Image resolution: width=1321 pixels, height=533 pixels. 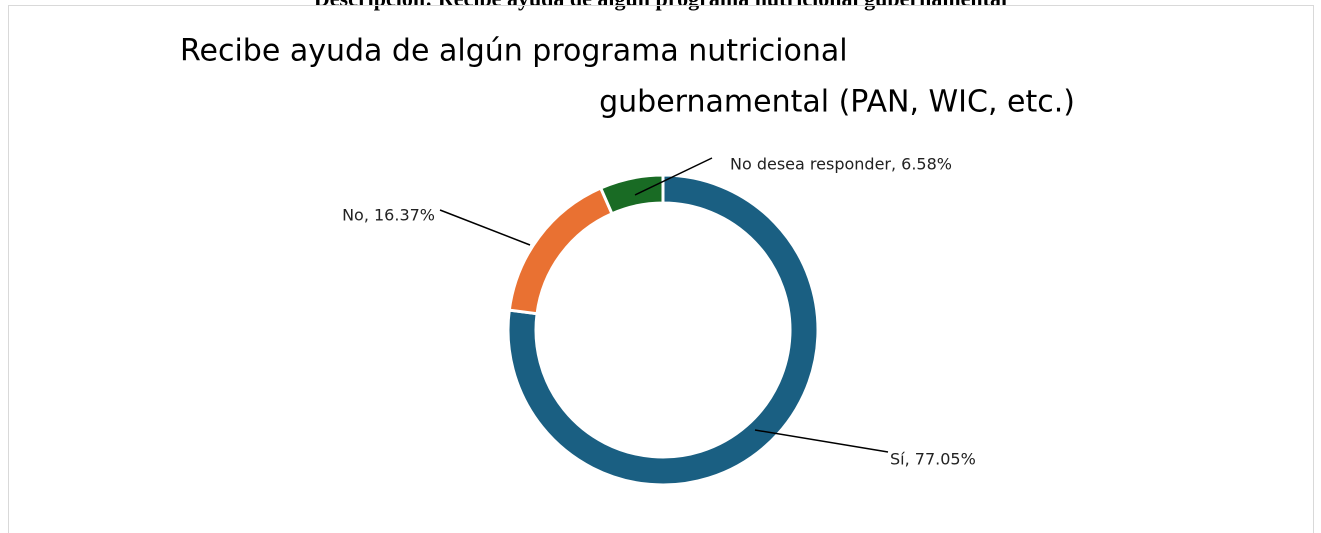 What do you see at coordinates (388, 215) in the screenshot?
I see `data-label: No, 16.37%` at bounding box center [388, 215].